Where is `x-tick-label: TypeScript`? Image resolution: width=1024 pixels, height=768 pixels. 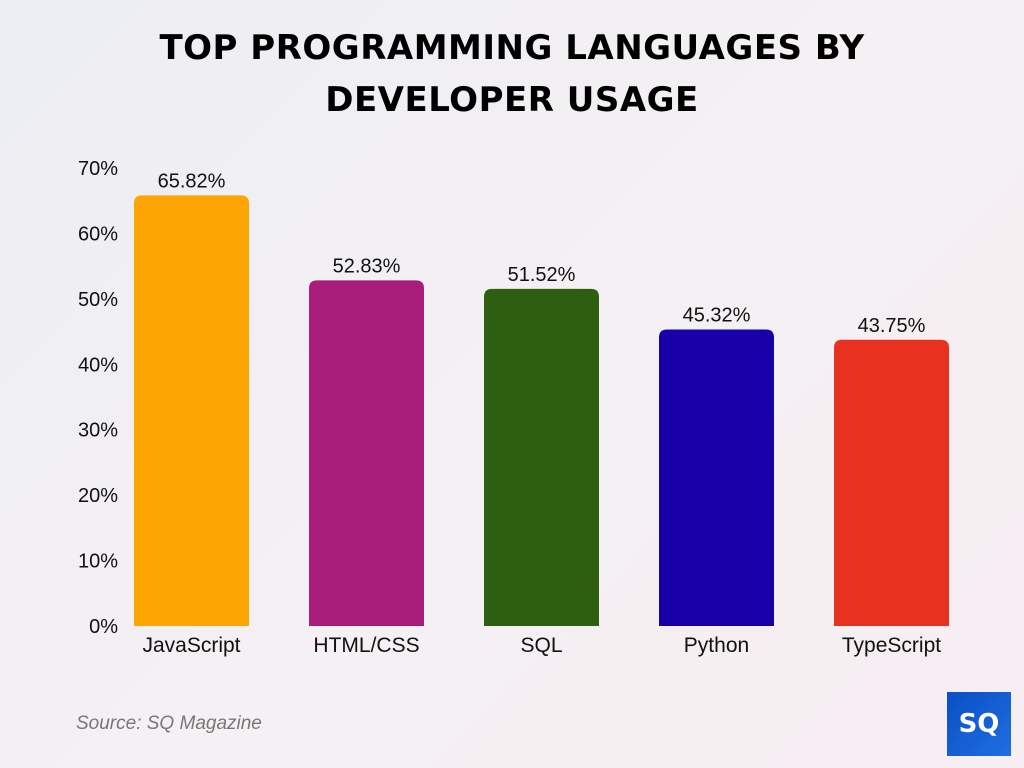 x-tick-label: TypeScript is located at coordinates (891, 645).